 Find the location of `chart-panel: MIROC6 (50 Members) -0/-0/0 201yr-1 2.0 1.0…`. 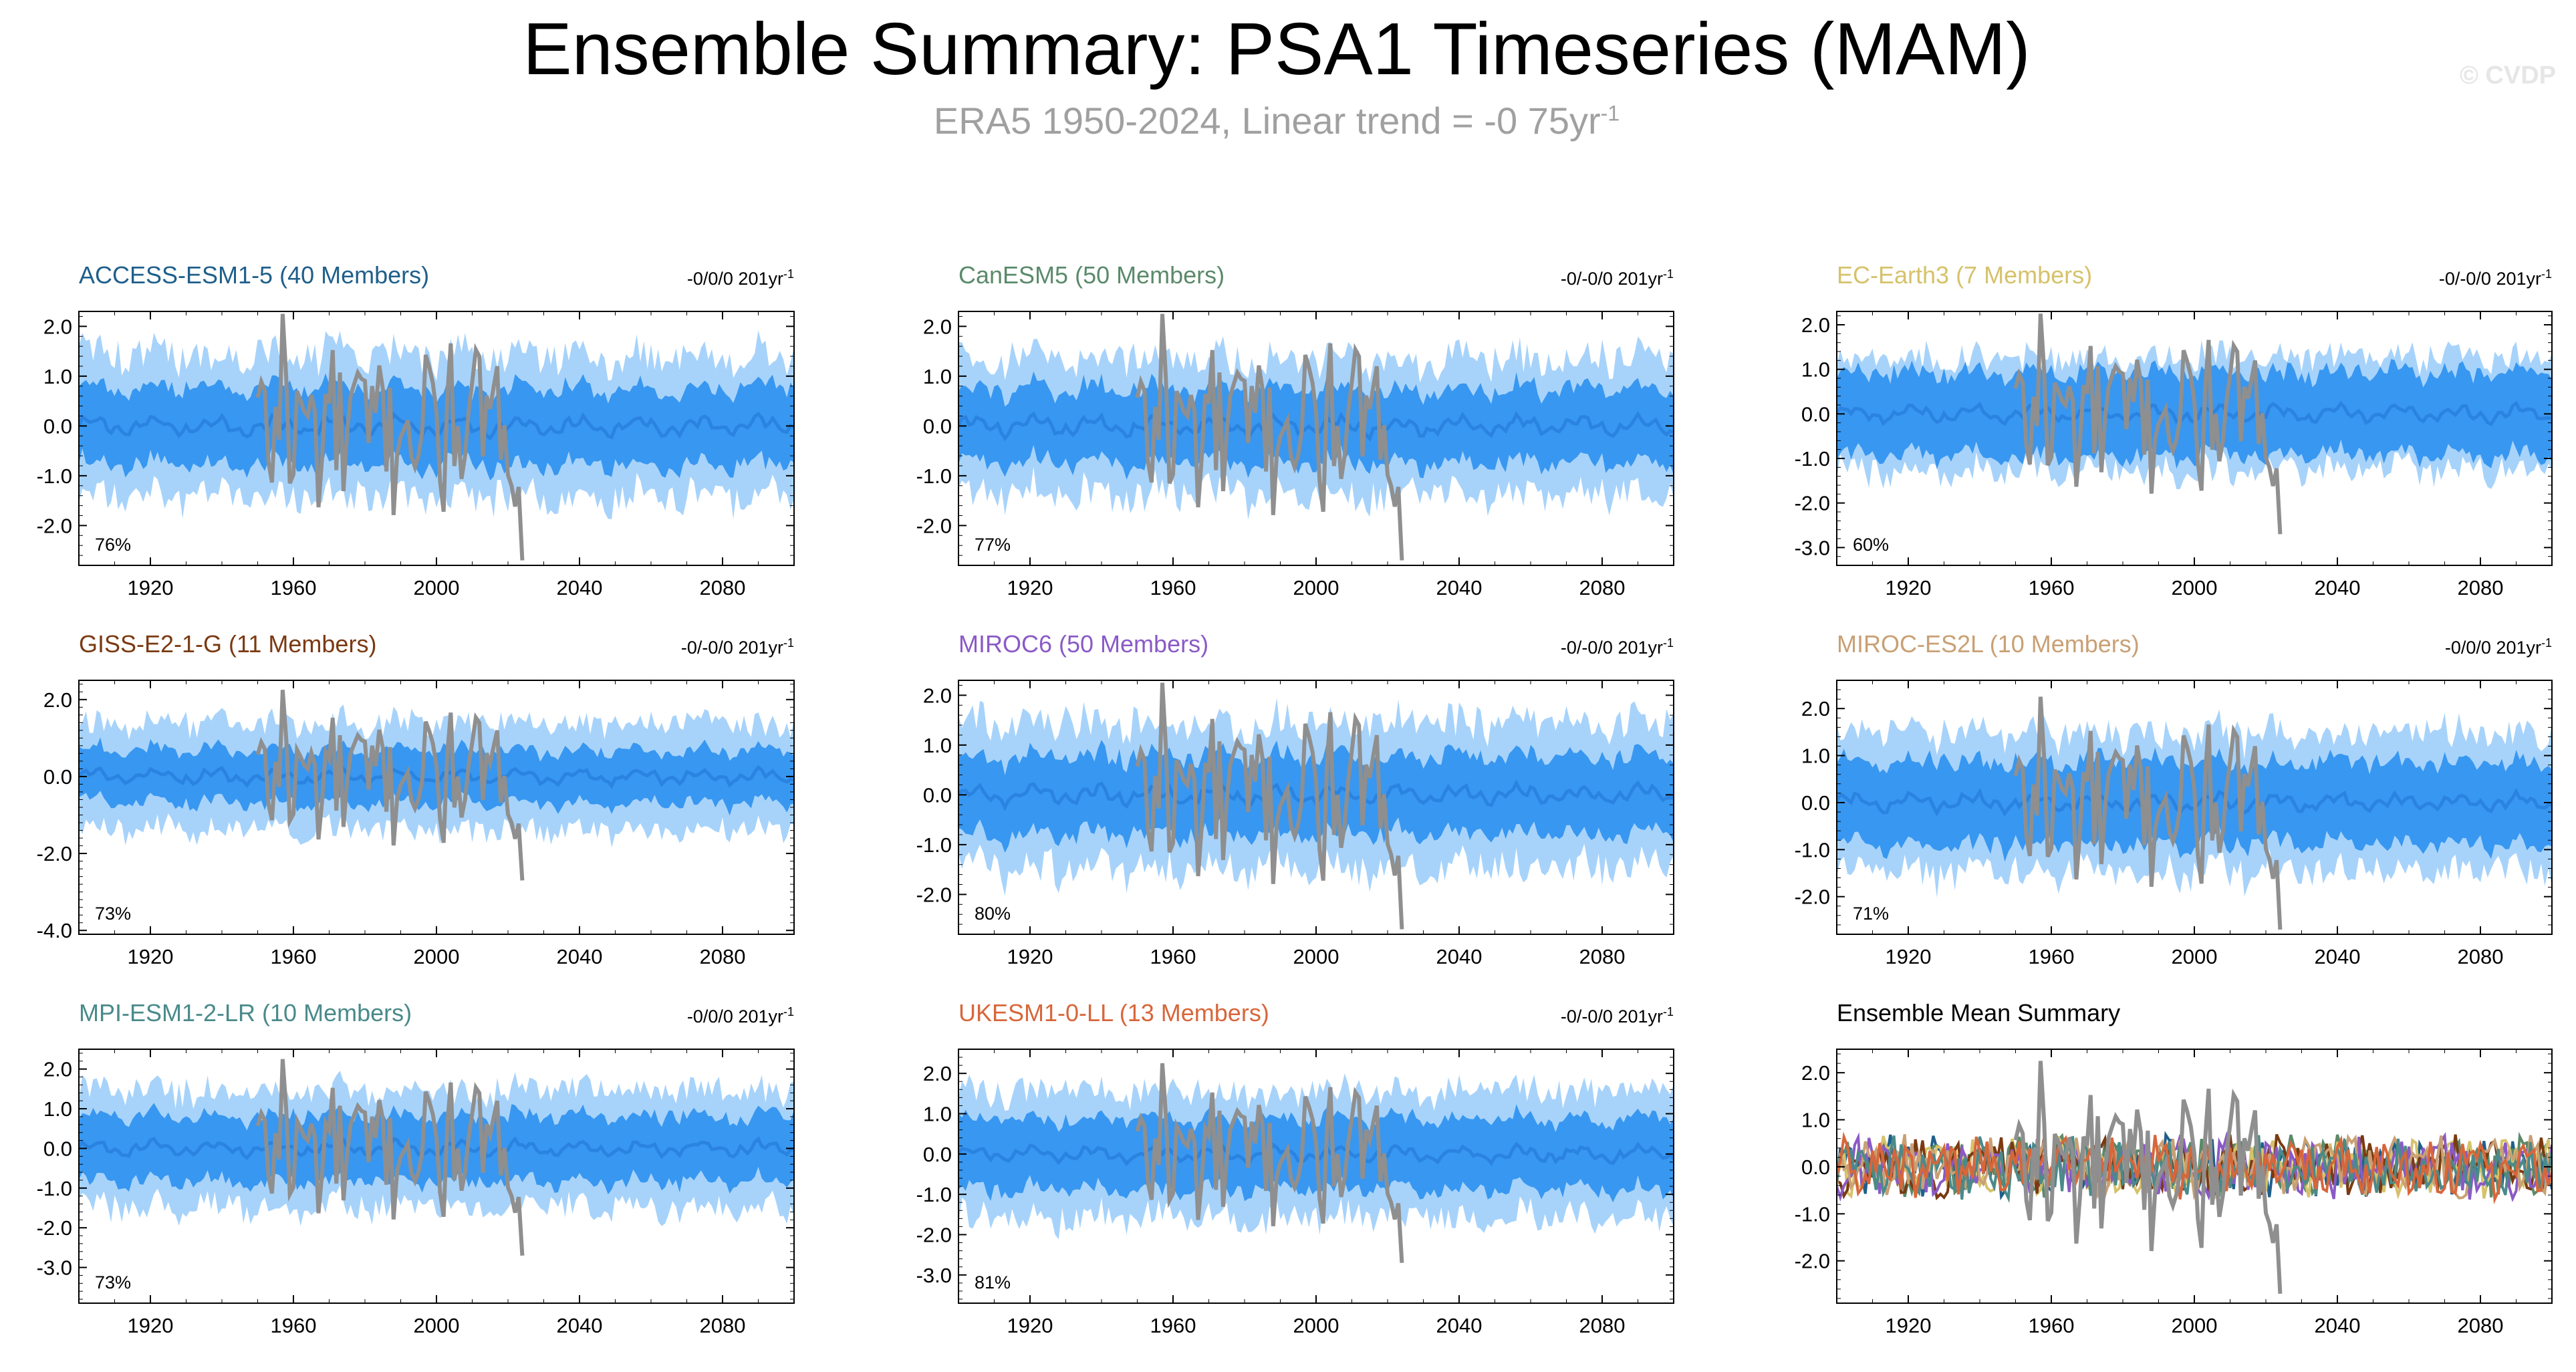

chart-panel: MIROC6 (50 Members) -0/-0/0 201yr-1 2.0 1.0… is located at coordinates (1295, 799).